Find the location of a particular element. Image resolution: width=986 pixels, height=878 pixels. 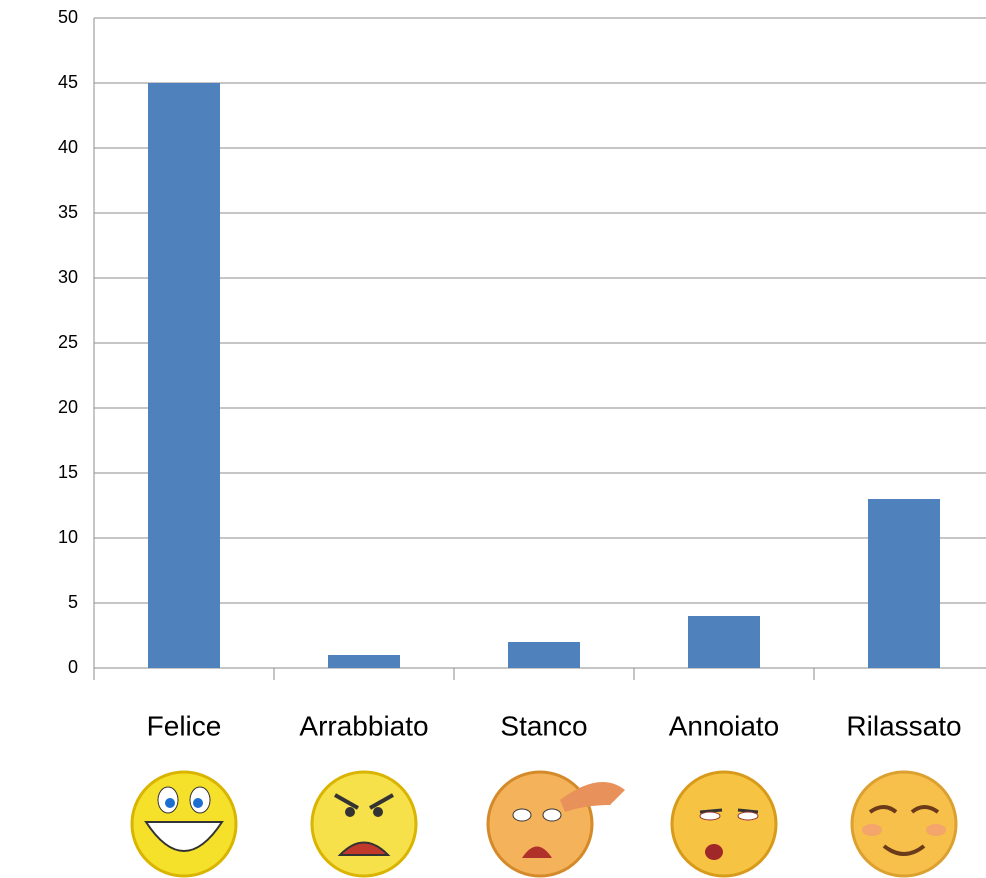

x-tick-label: Felice is located at coordinates (184, 725).